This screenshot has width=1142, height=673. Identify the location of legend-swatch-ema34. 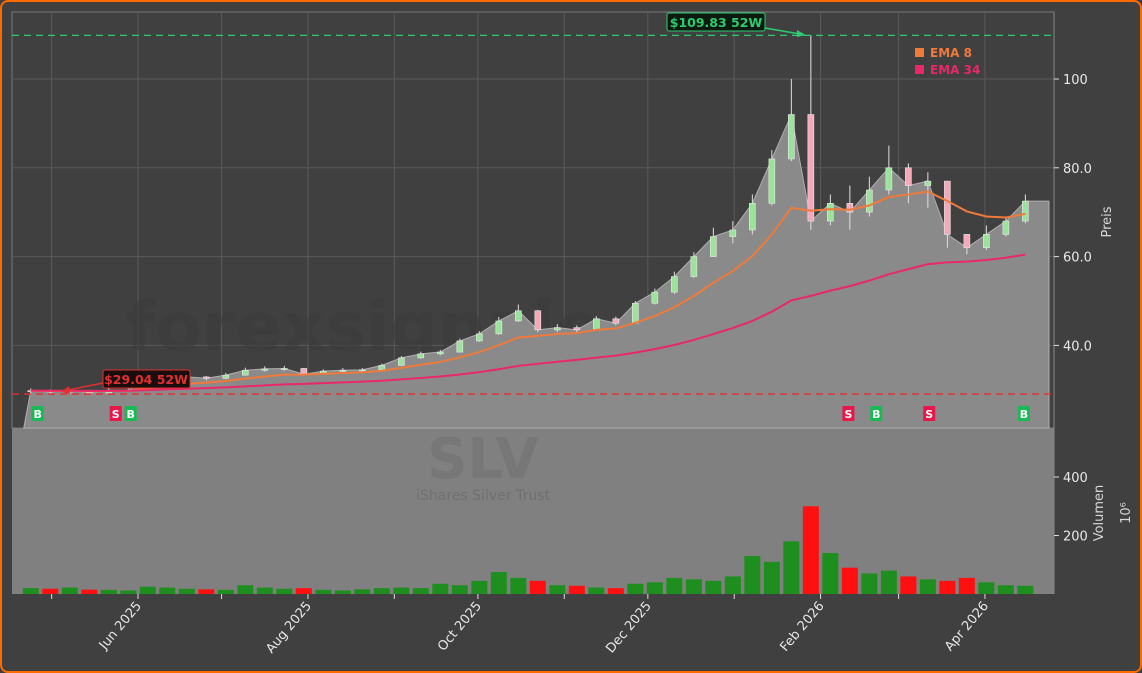
(919, 69).